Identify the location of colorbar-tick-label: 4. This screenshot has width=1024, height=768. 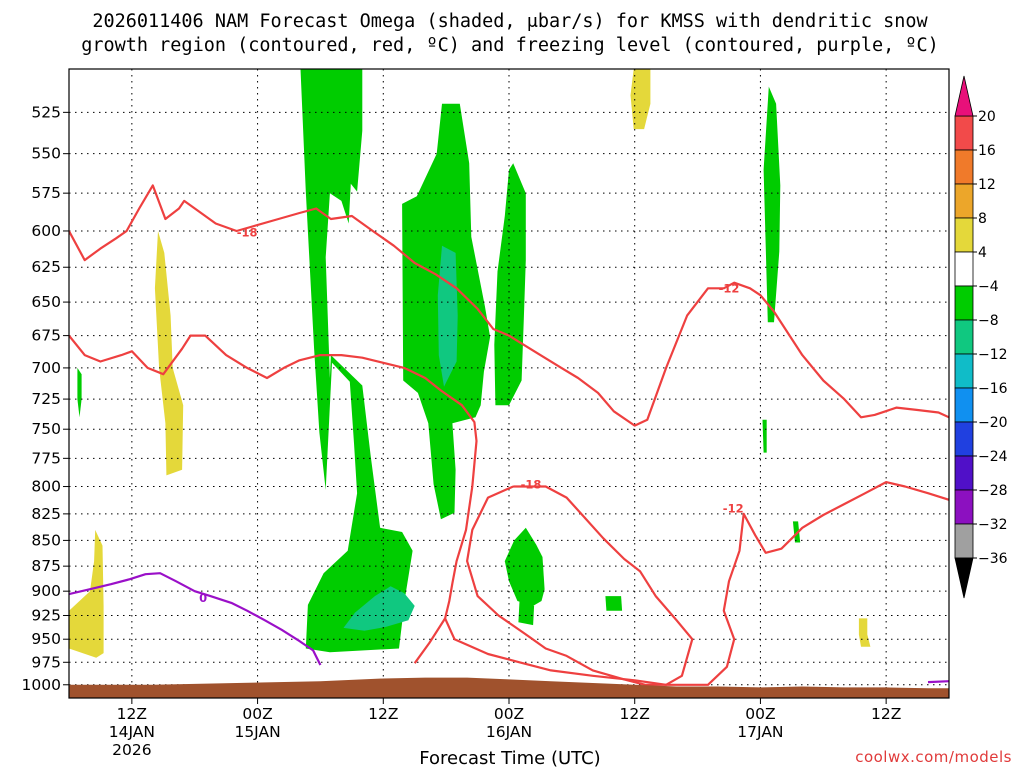
(982, 253).